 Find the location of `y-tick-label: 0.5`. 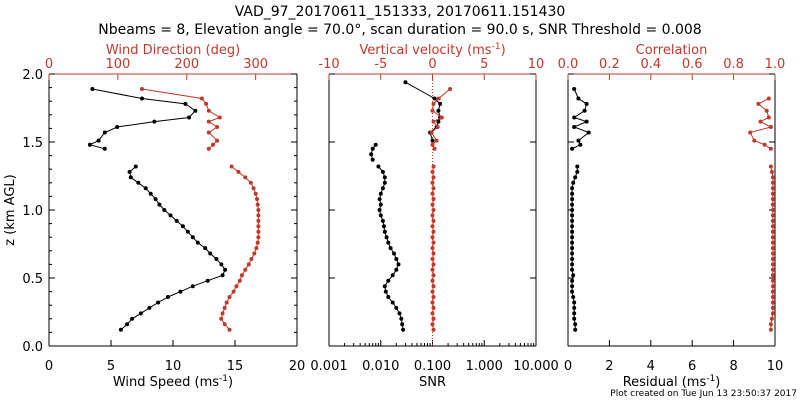

y-tick-label: 0.5 is located at coordinates (32, 279).